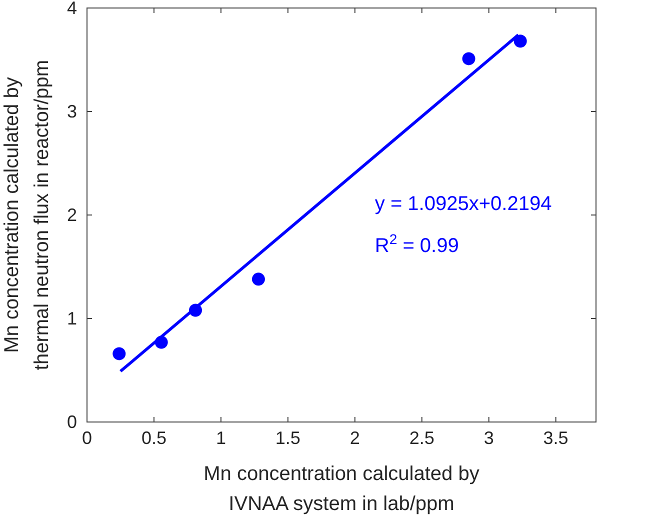  What do you see at coordinates (71, 9) in the screenshot?
I see `y-tick-label: 4` at bounding box center [71, 9].